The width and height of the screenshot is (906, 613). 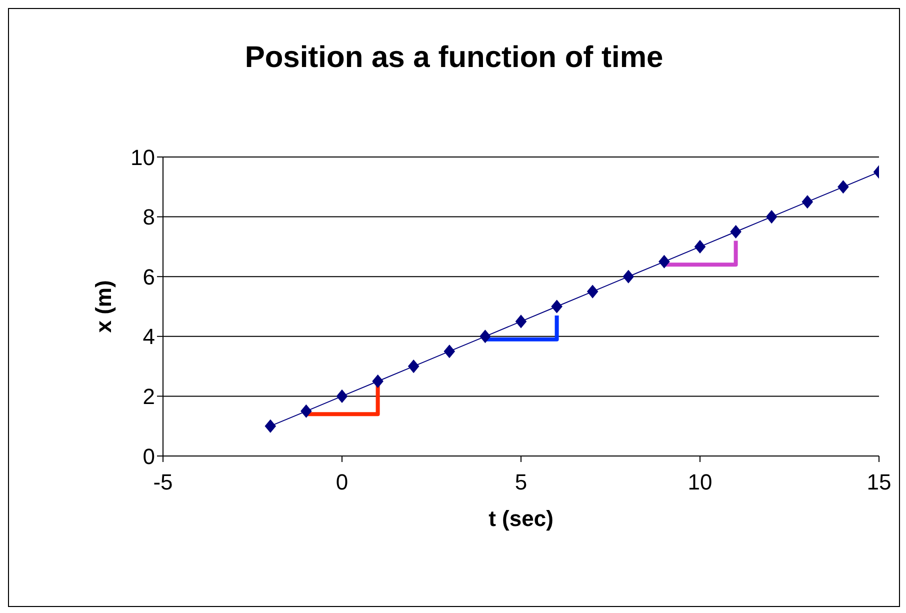 I want to click on x-tick-label: 5, so click(x=521, y=482).